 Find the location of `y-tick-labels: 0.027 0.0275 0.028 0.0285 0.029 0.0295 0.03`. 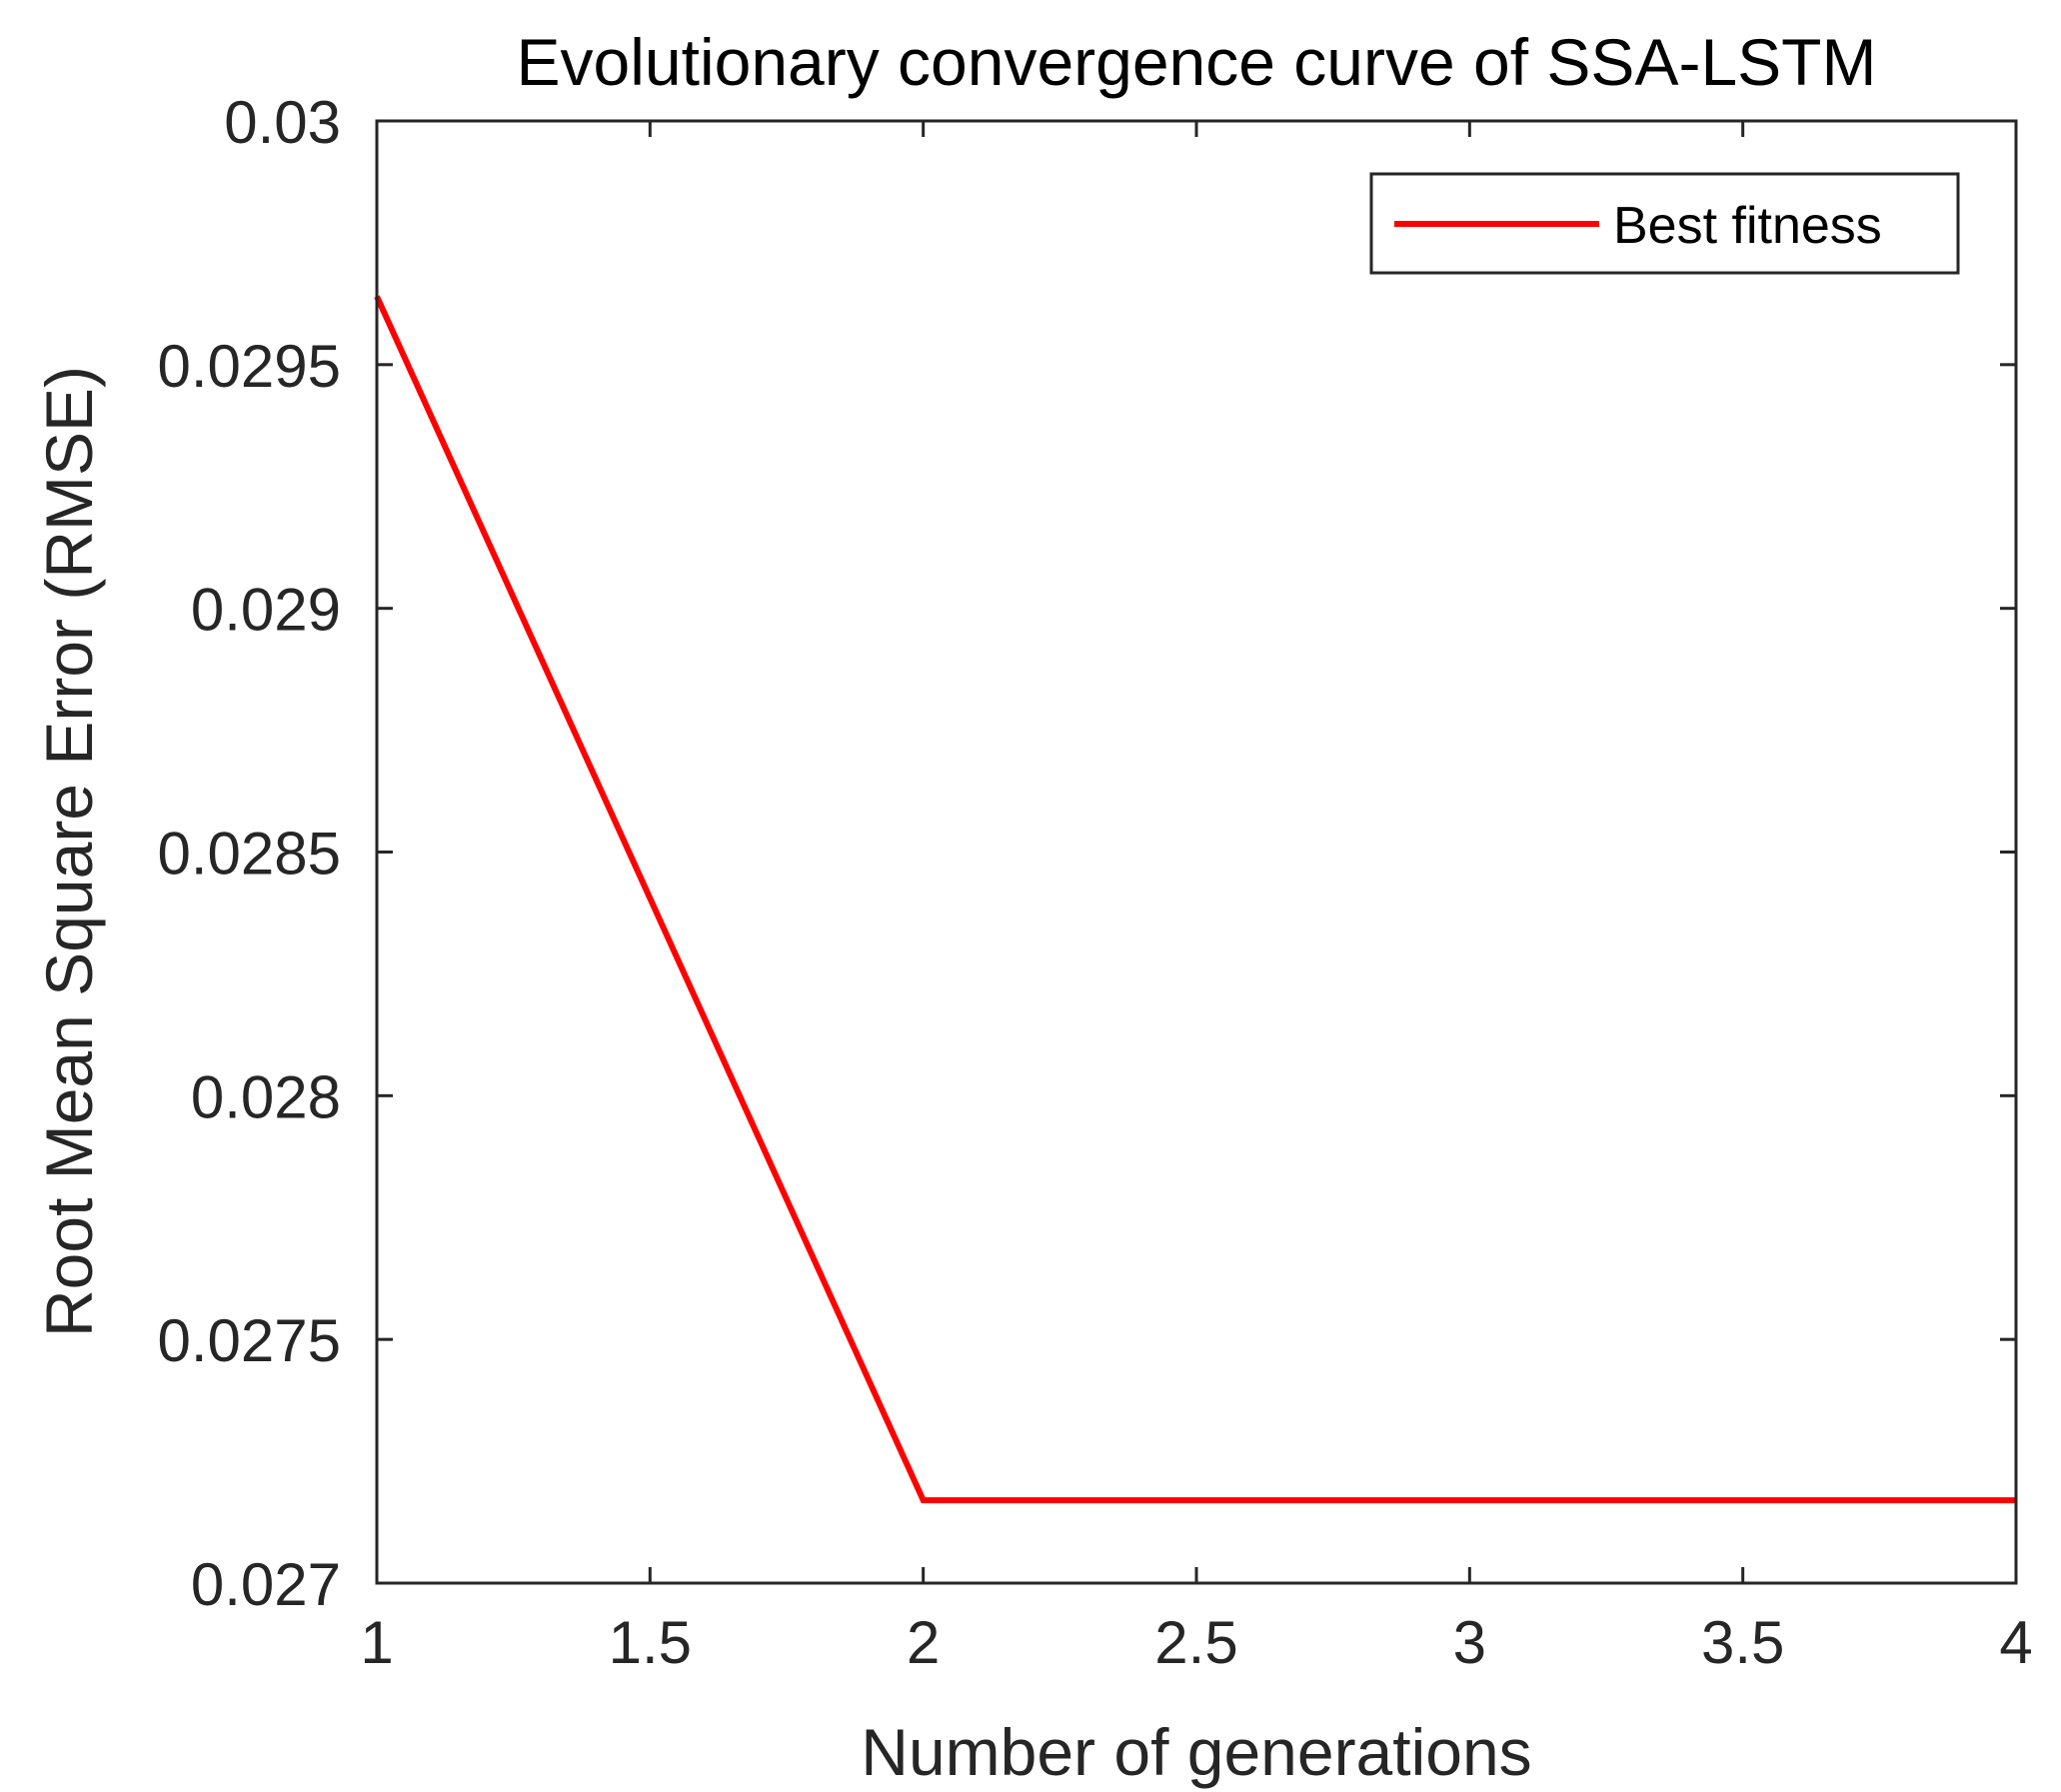

y-tick-labels: 0.027 0.0275 0.028 0.0285 0.029 0.0295 0.03 is located at coordinates (249, 853).